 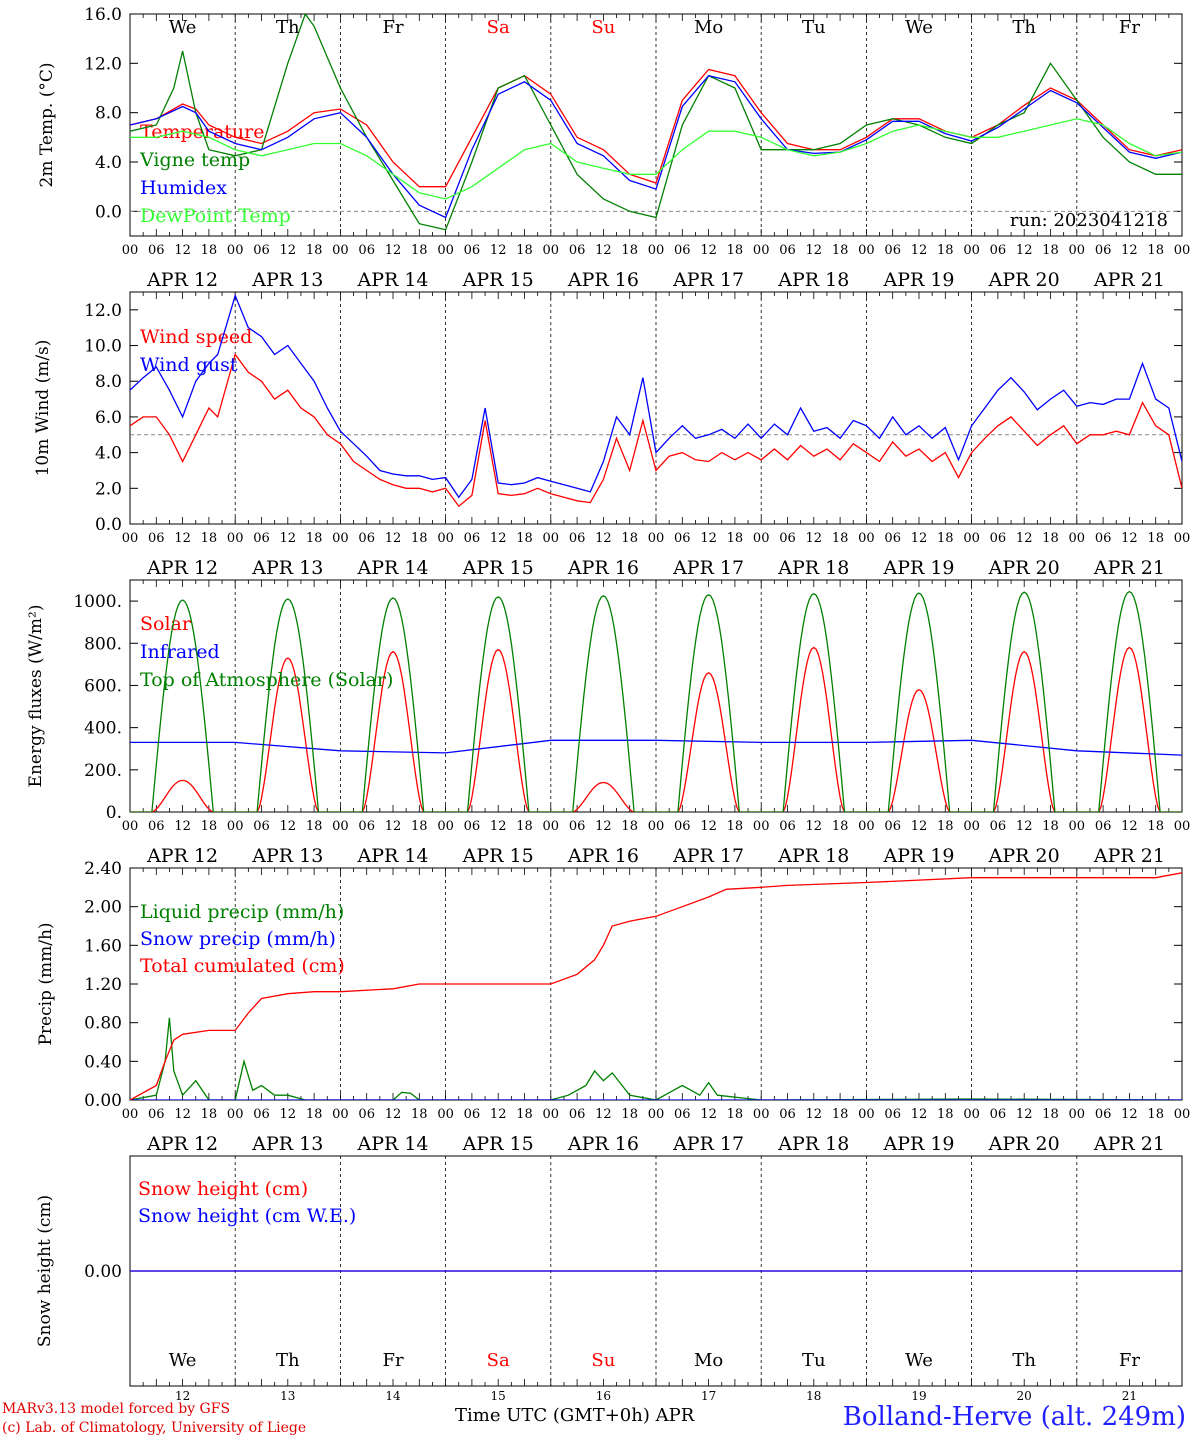 I want to click on y-tick-label: 1.60, so click(x=103, y=946).